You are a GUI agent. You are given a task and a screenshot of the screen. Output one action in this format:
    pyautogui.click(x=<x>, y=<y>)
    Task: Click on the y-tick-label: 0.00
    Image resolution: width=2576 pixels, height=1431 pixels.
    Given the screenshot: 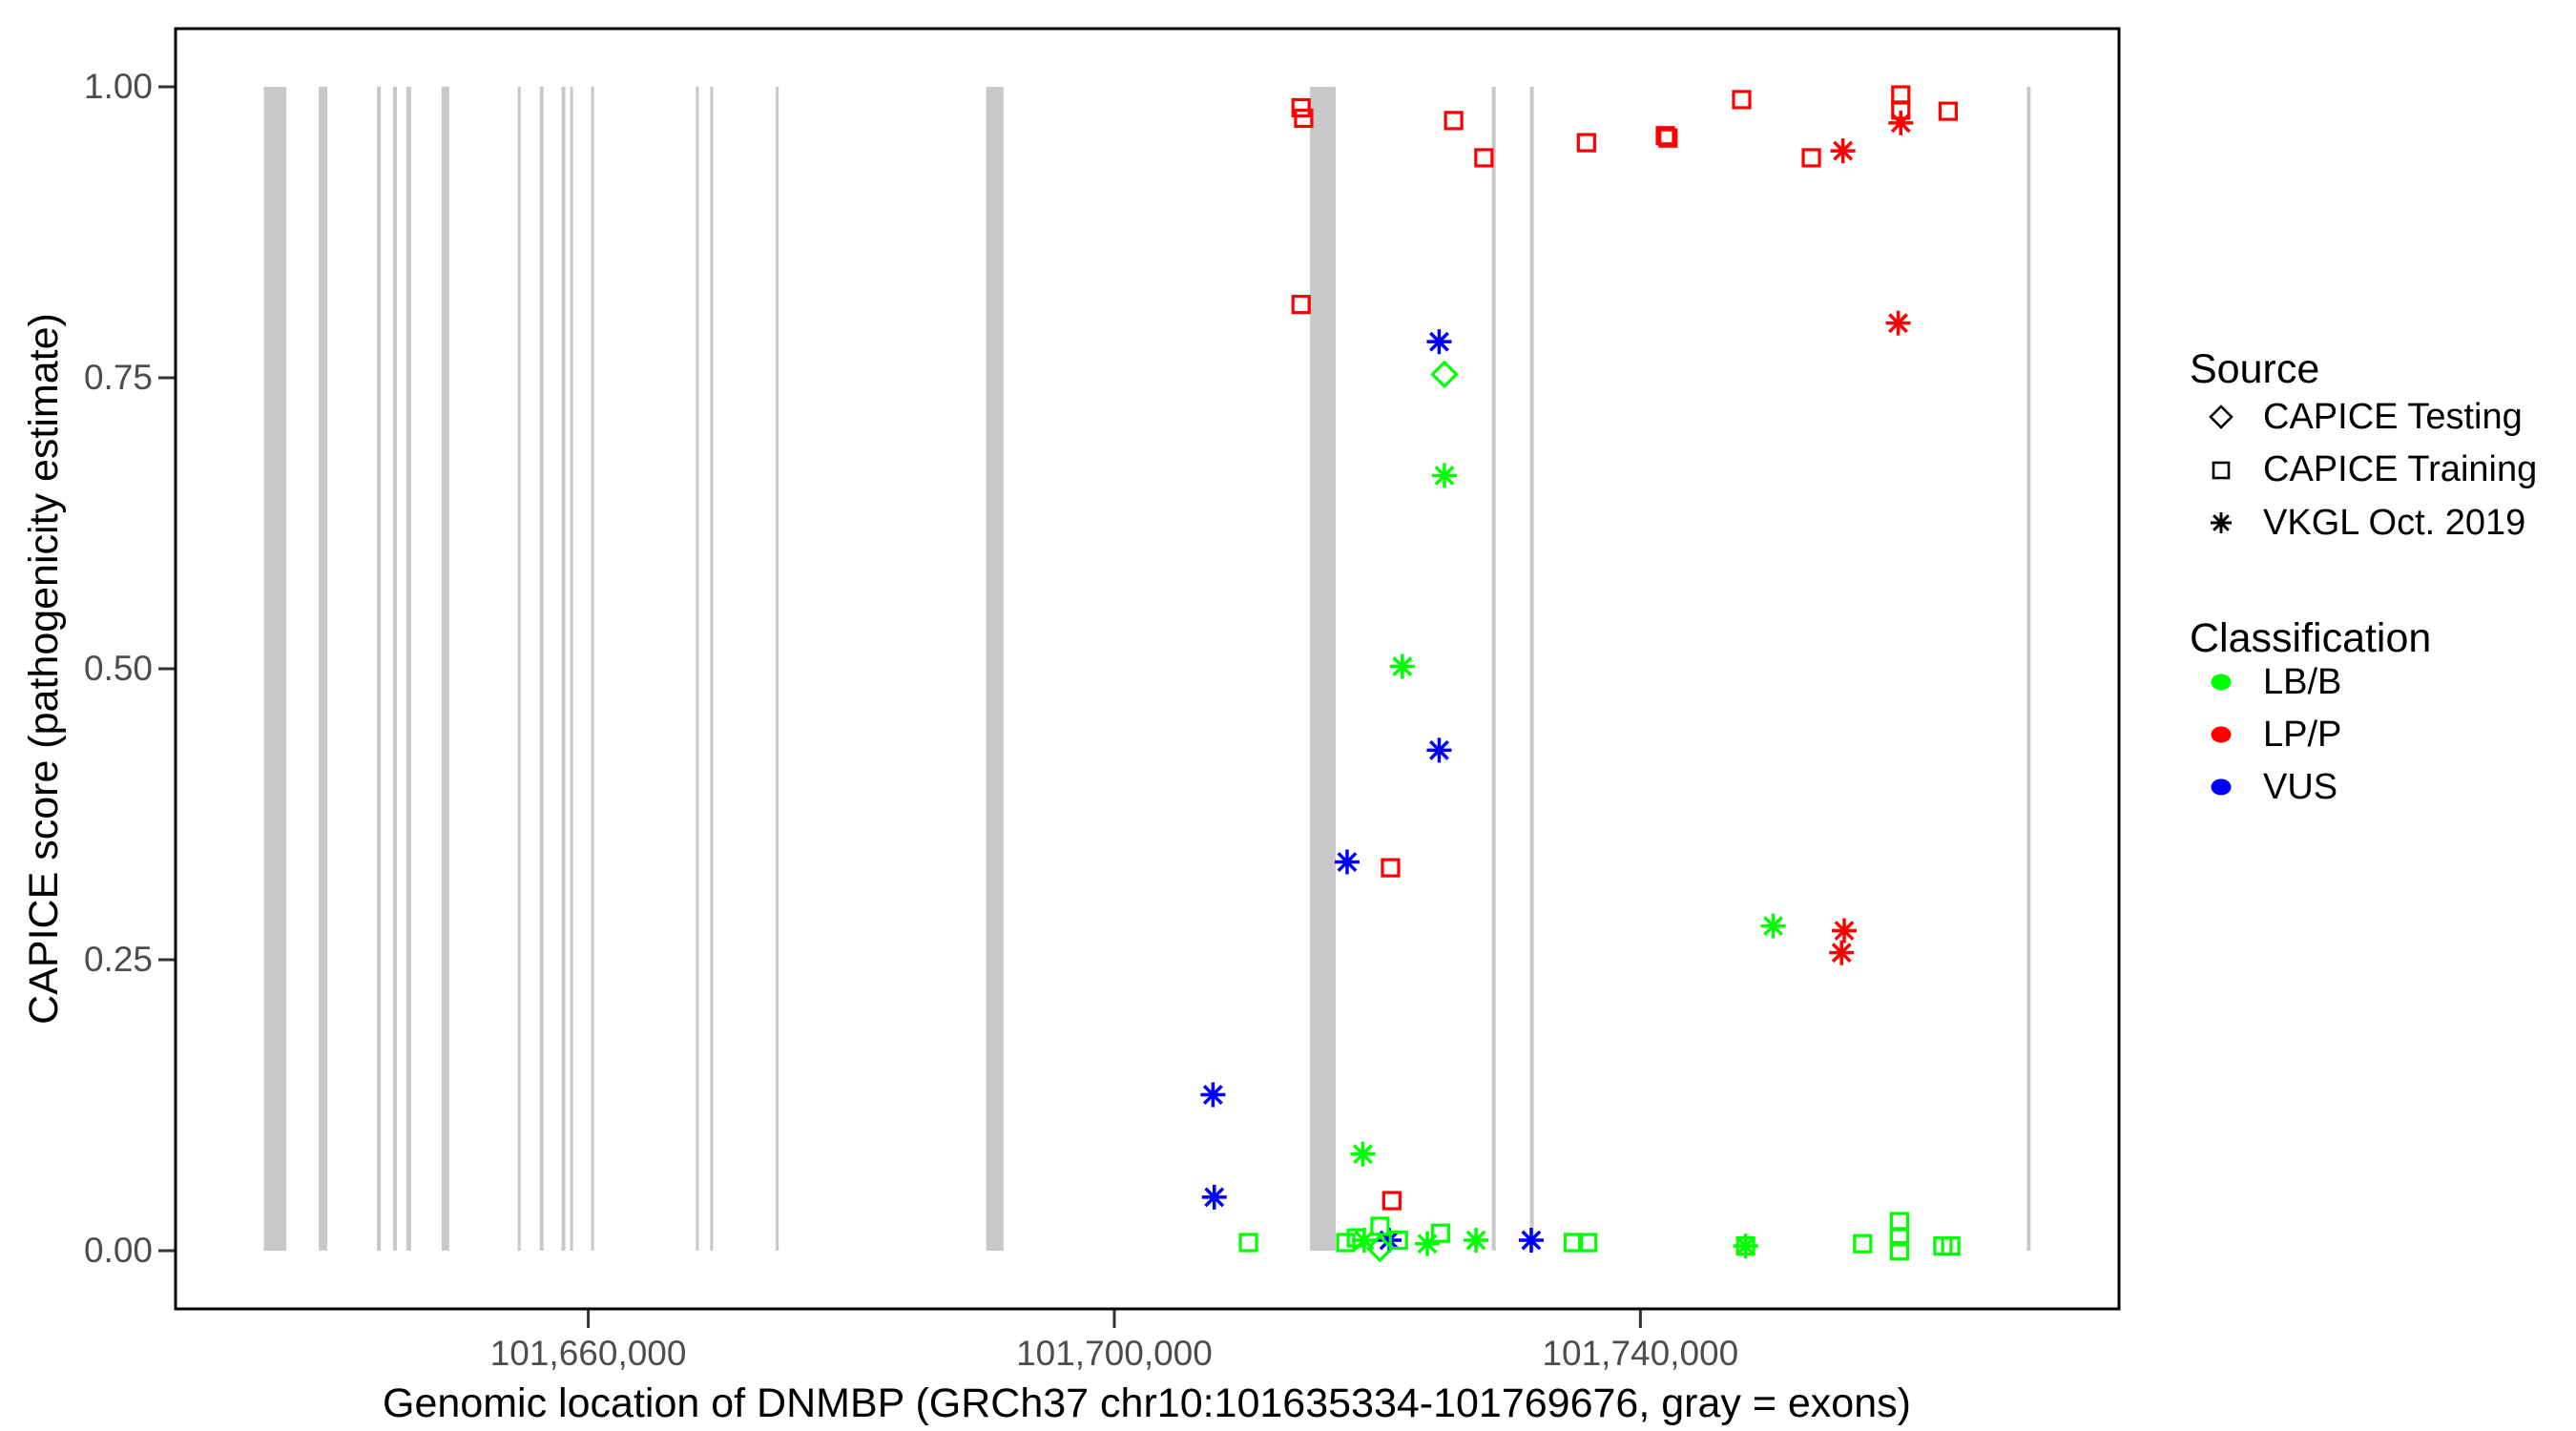 What is the action you would take?
    pyautogui.click(x=118, y=1250)
    